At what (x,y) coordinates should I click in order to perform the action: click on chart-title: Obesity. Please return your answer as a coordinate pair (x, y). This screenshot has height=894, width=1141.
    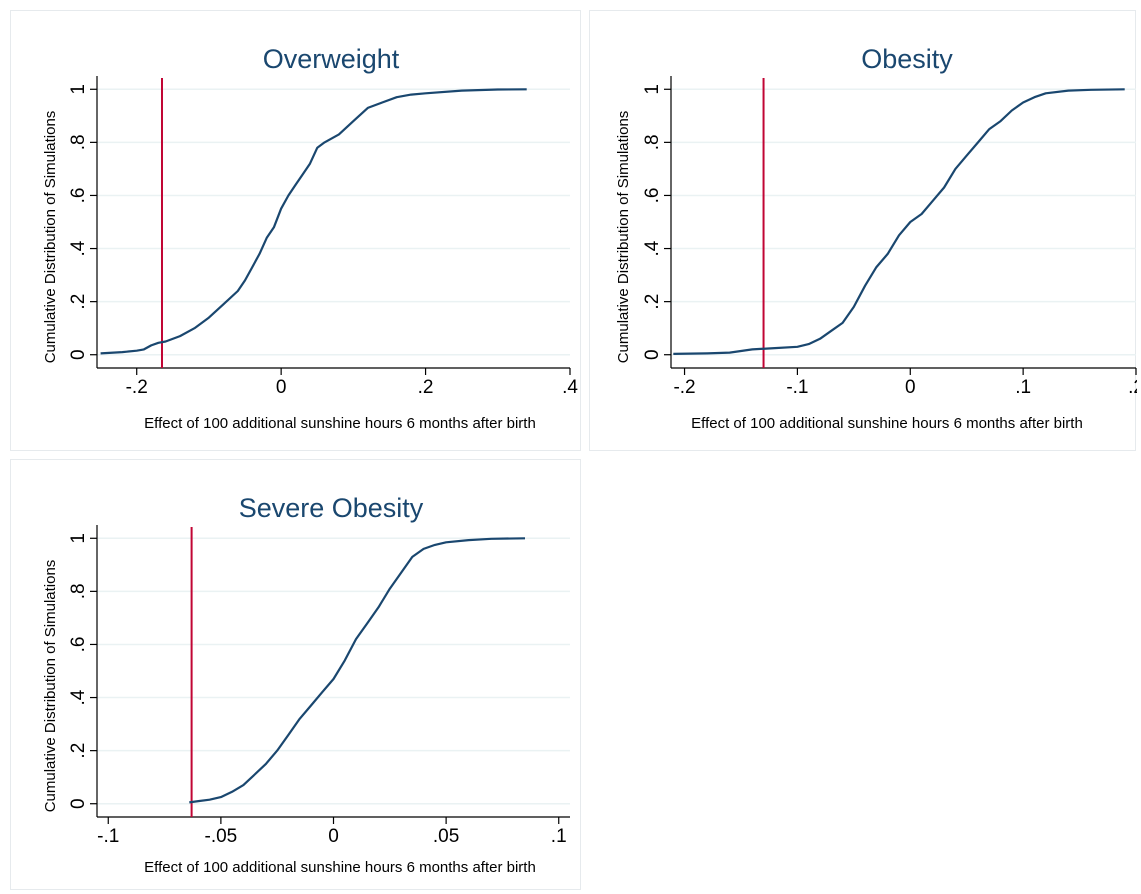
    Looking at the image, I should click on (907, 59).